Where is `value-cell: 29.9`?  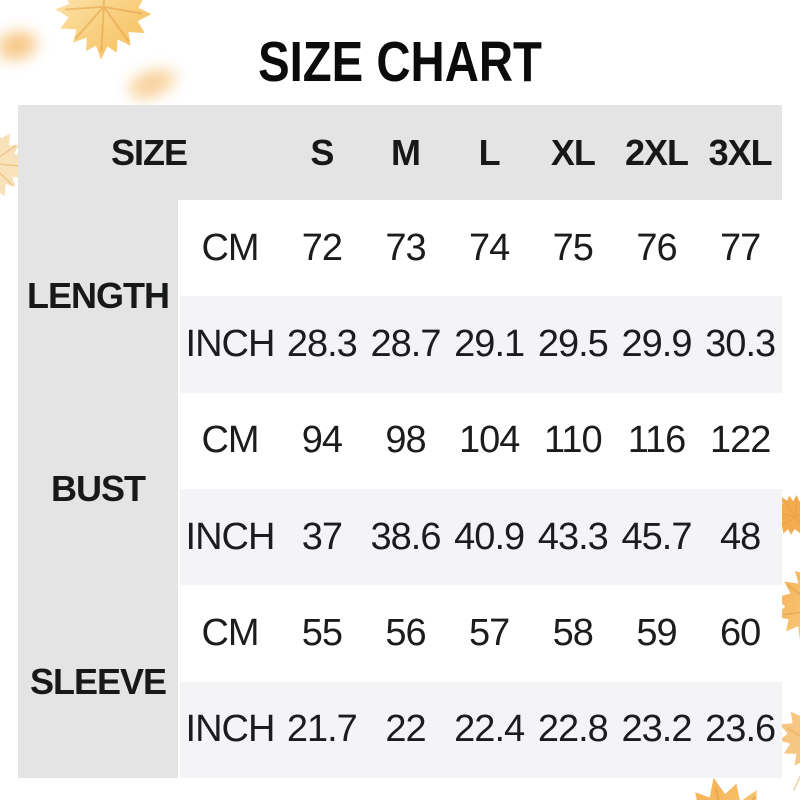
value-cell: 29.9 is located at coordinates (656, 344).